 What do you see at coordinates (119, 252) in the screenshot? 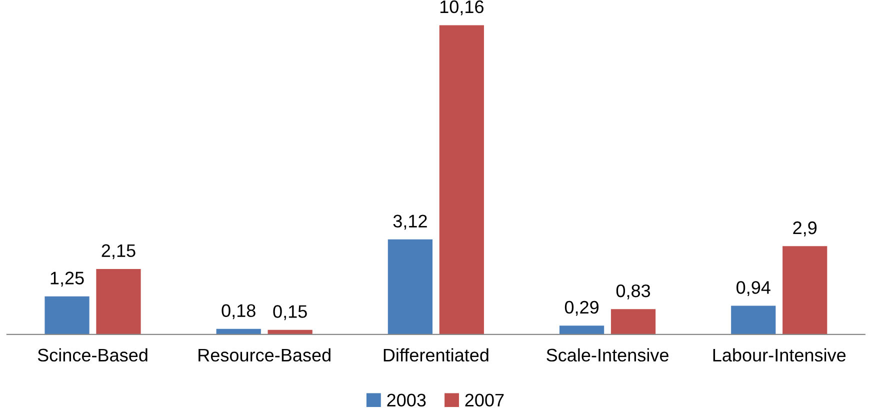
I see `data-label: 2,15` at bounding box center [119, 252].